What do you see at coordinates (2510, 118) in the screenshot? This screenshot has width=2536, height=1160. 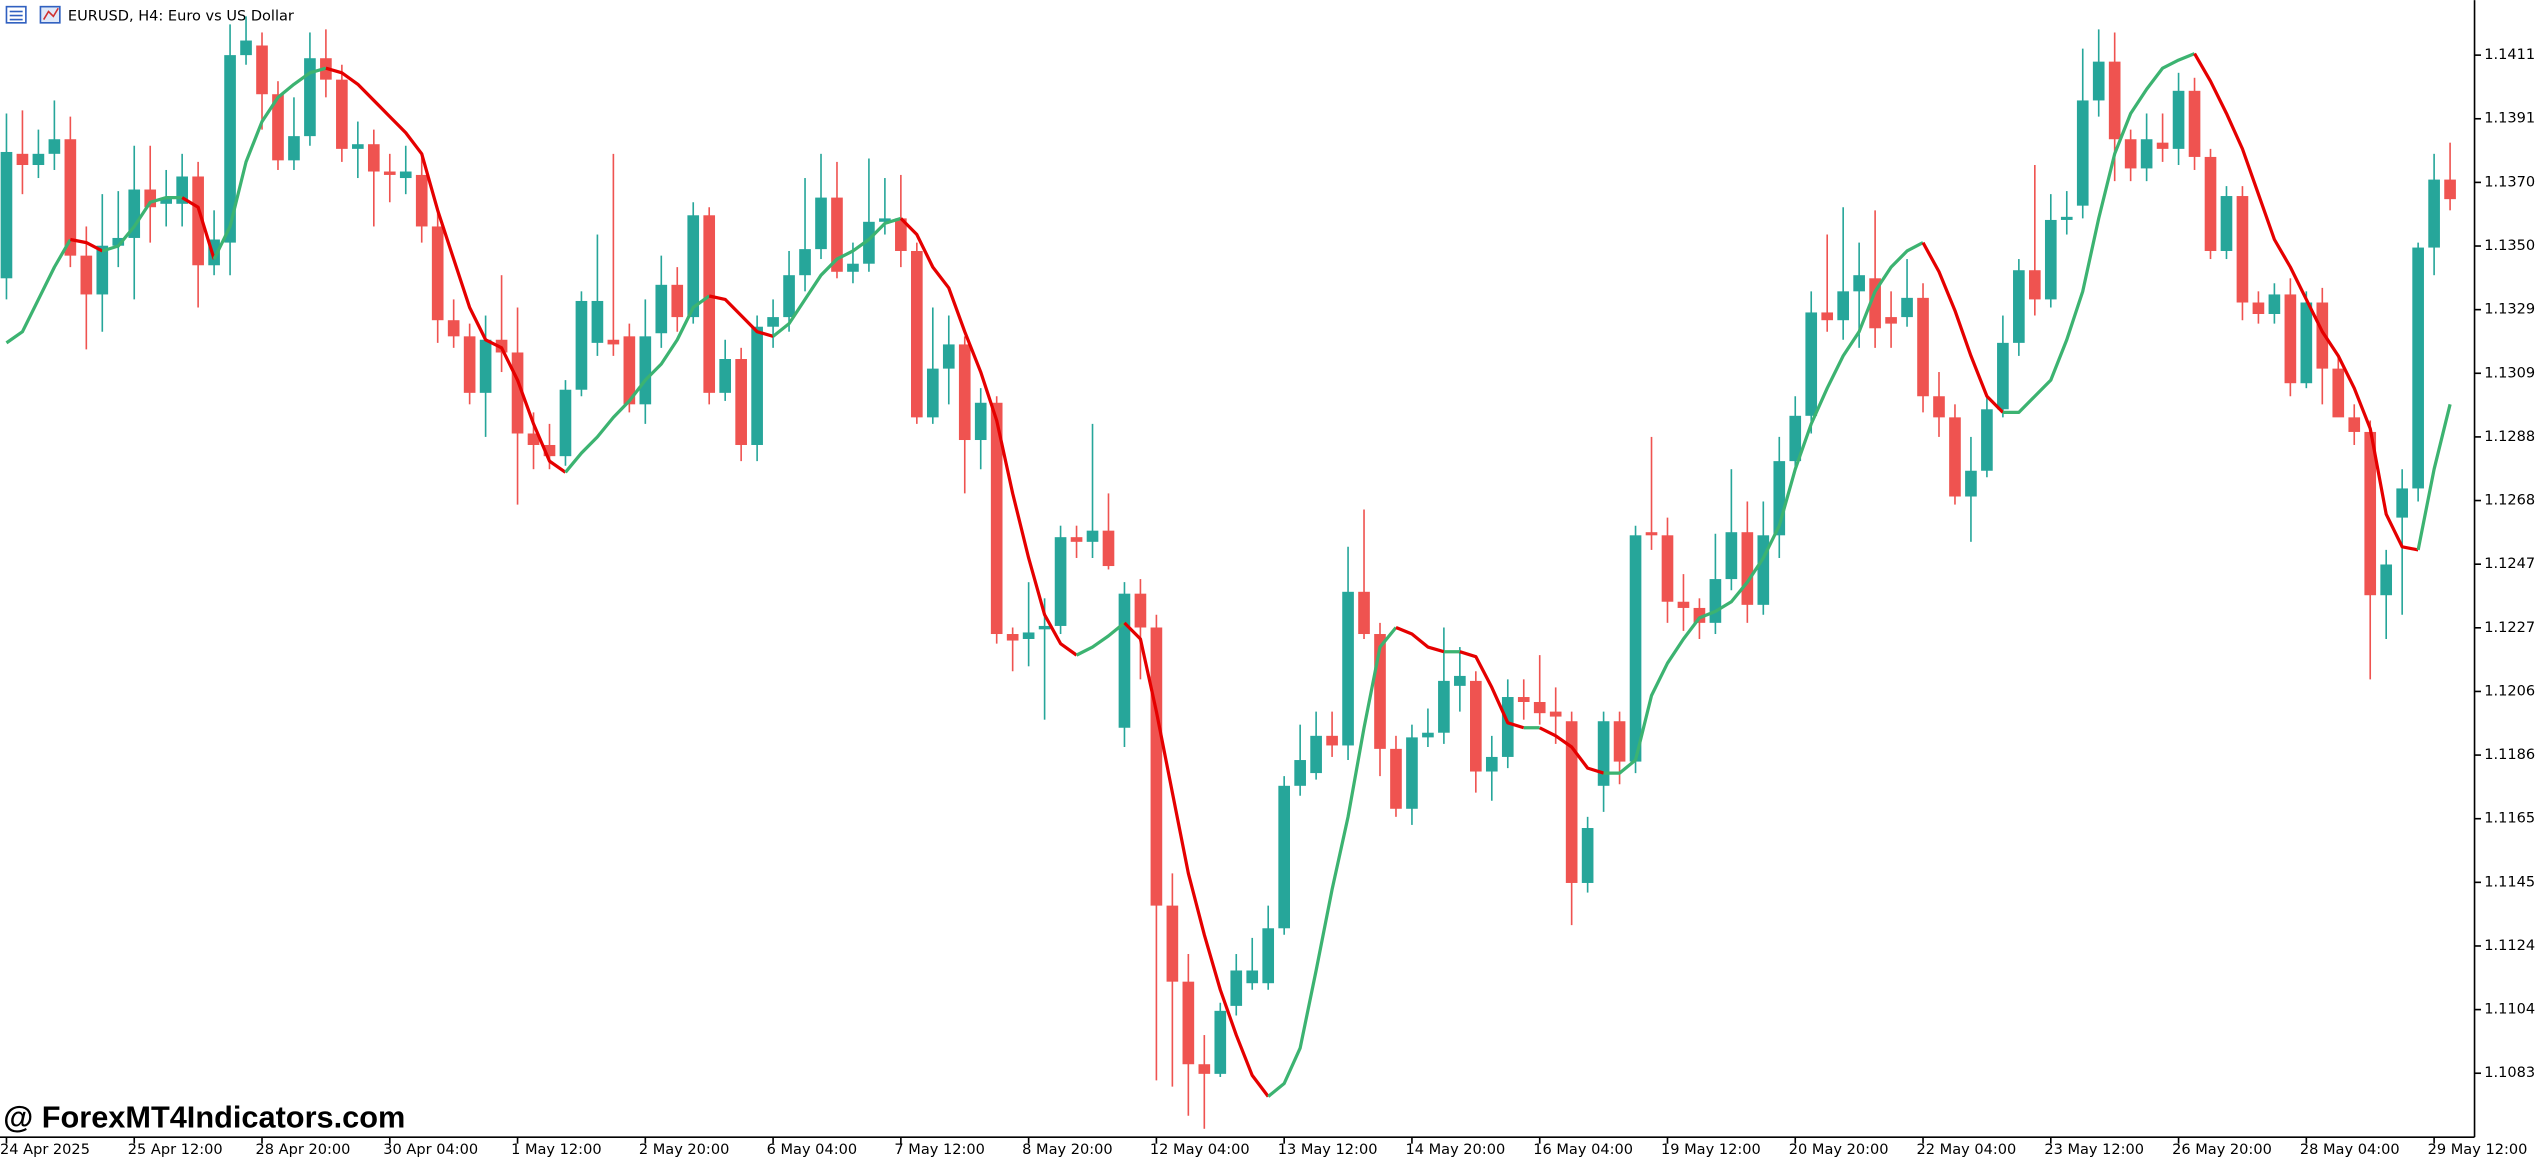 I see `y-tick-label: 1.13910` at bounding box center [2510, 118].